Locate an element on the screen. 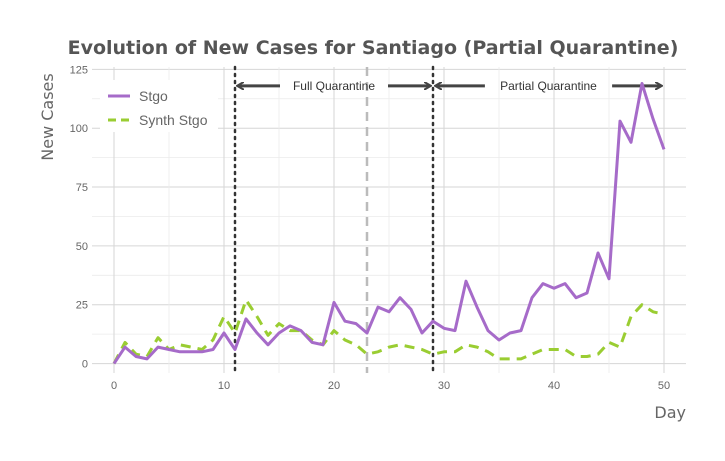 Image resolution: width=725 pixels, height=461 pixels. y-tick-label: 75 is located at coordinates (82, 188).